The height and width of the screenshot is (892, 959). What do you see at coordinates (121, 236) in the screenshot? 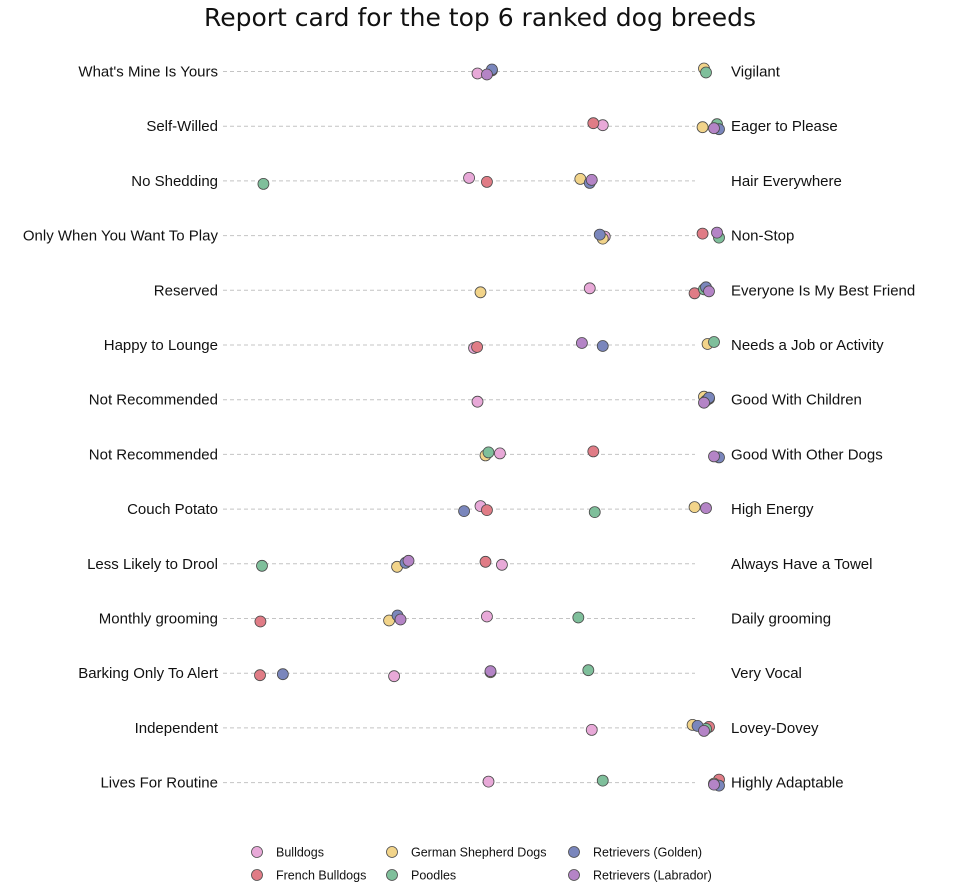
I see `trait-left-label: Only When You Want To Play` at bounding box center [121, 236].